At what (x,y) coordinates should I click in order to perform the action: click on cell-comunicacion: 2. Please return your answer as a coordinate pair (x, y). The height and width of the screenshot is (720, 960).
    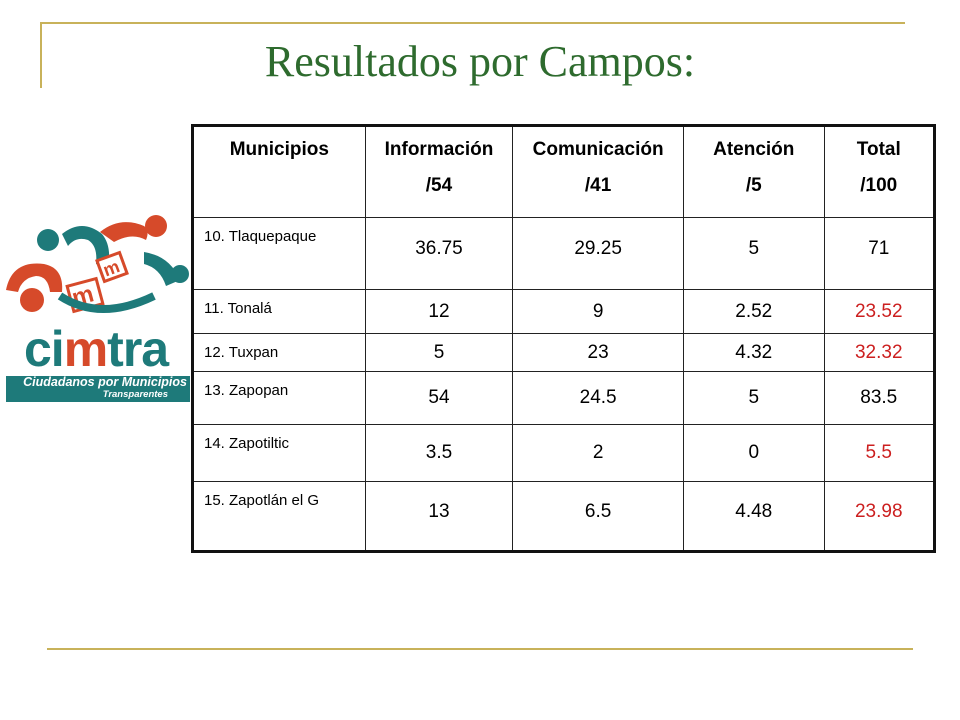
    Looking at the image, I should click on (598, 453).